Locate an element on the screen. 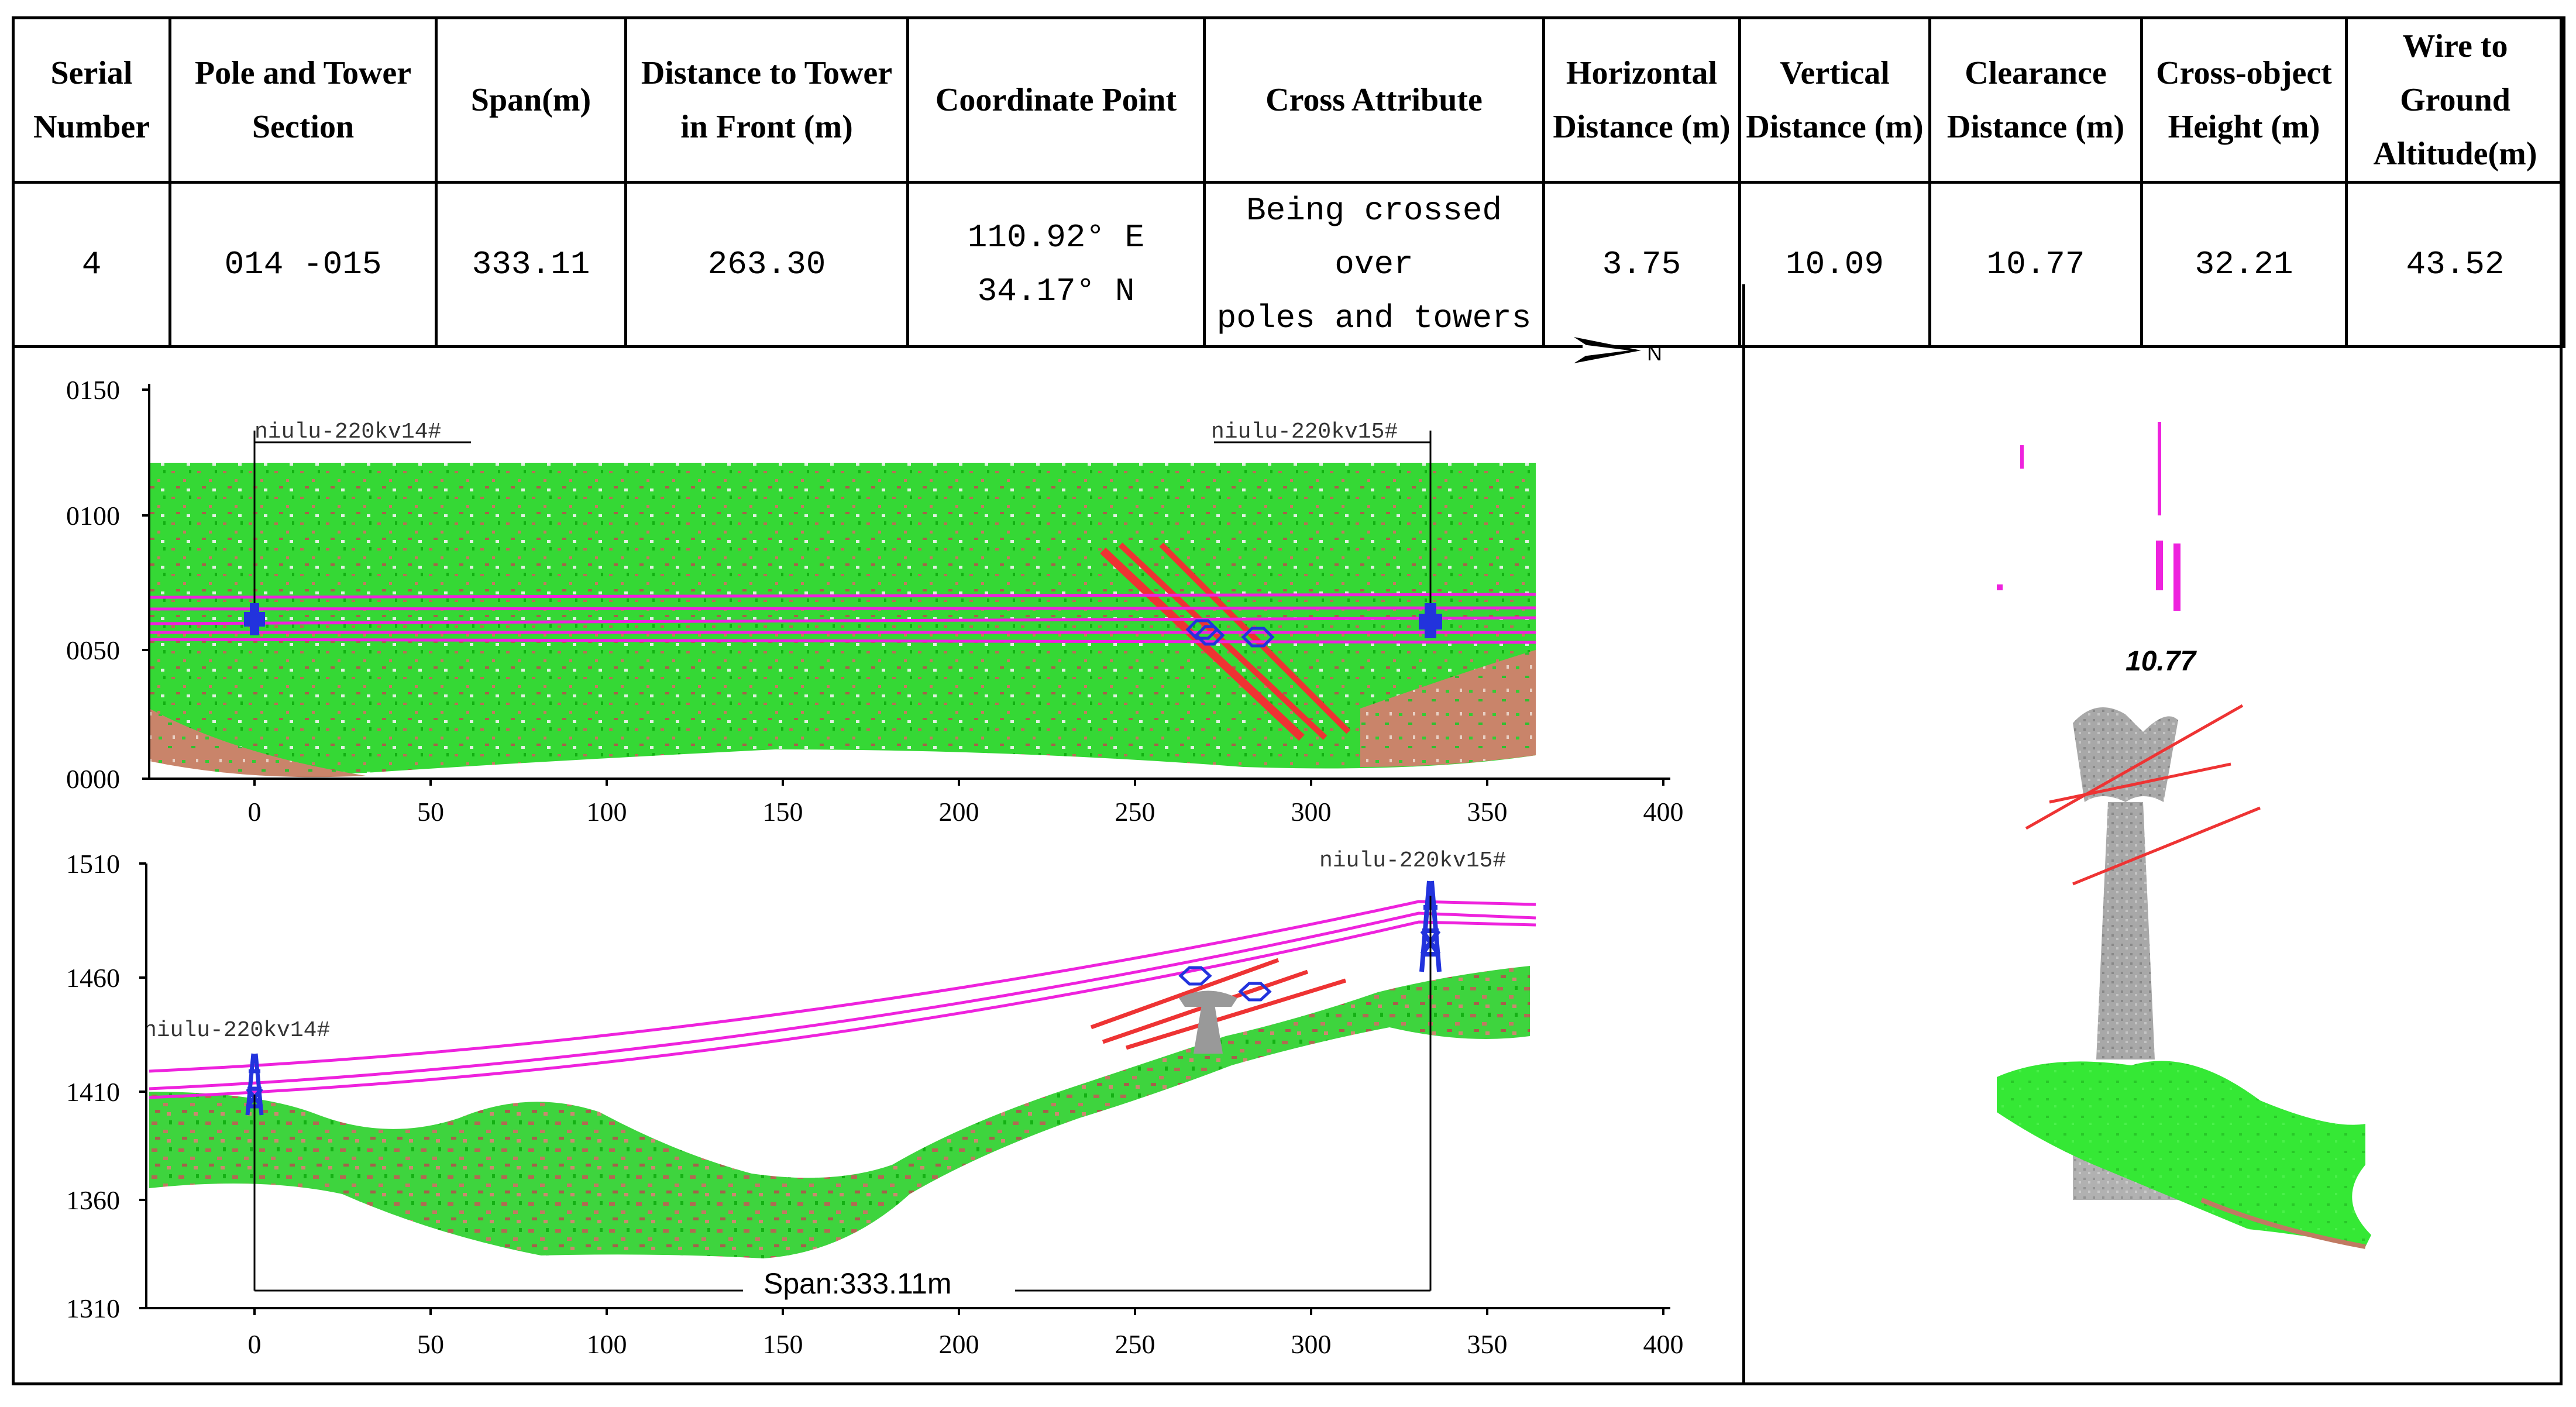  profile-y-tick-label: 1410 is located at coordinates (93, 1092).